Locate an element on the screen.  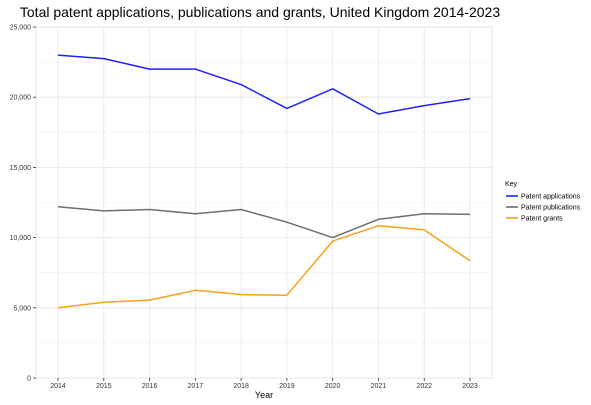
x-tick-label: 2015 is located at coordinates (104, 386).